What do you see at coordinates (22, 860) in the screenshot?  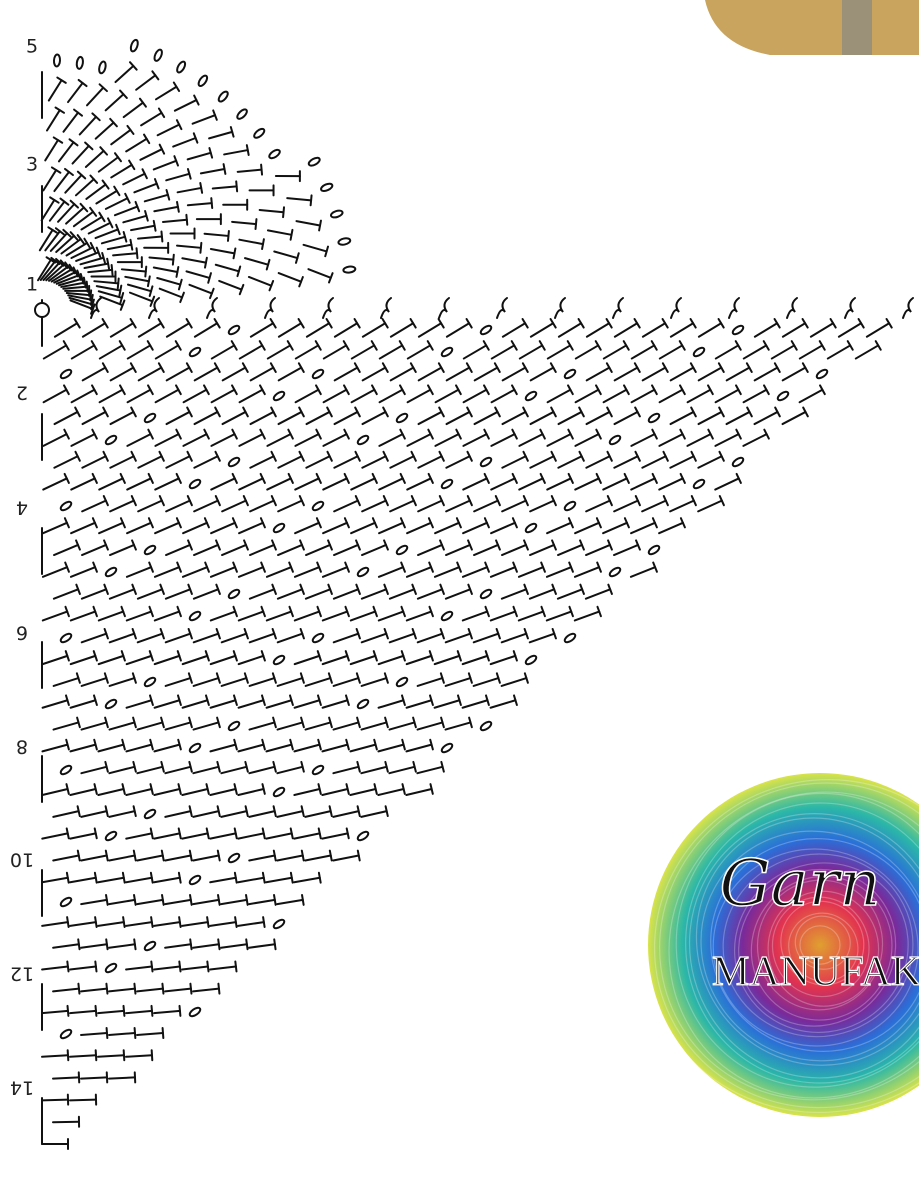 I see `row-number: 10` at bounding box center [22, 860].